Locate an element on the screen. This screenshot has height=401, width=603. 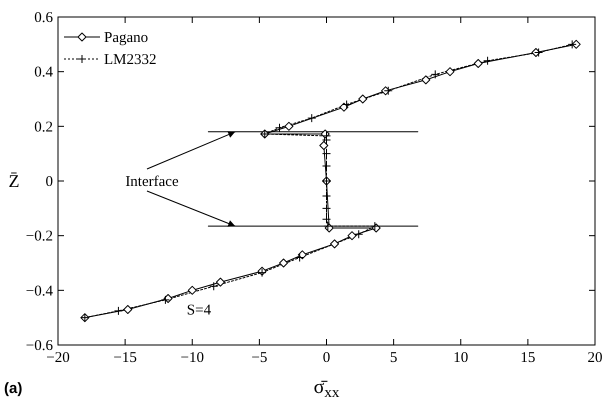
annotation: Interface is located at coordinates (152, 182).